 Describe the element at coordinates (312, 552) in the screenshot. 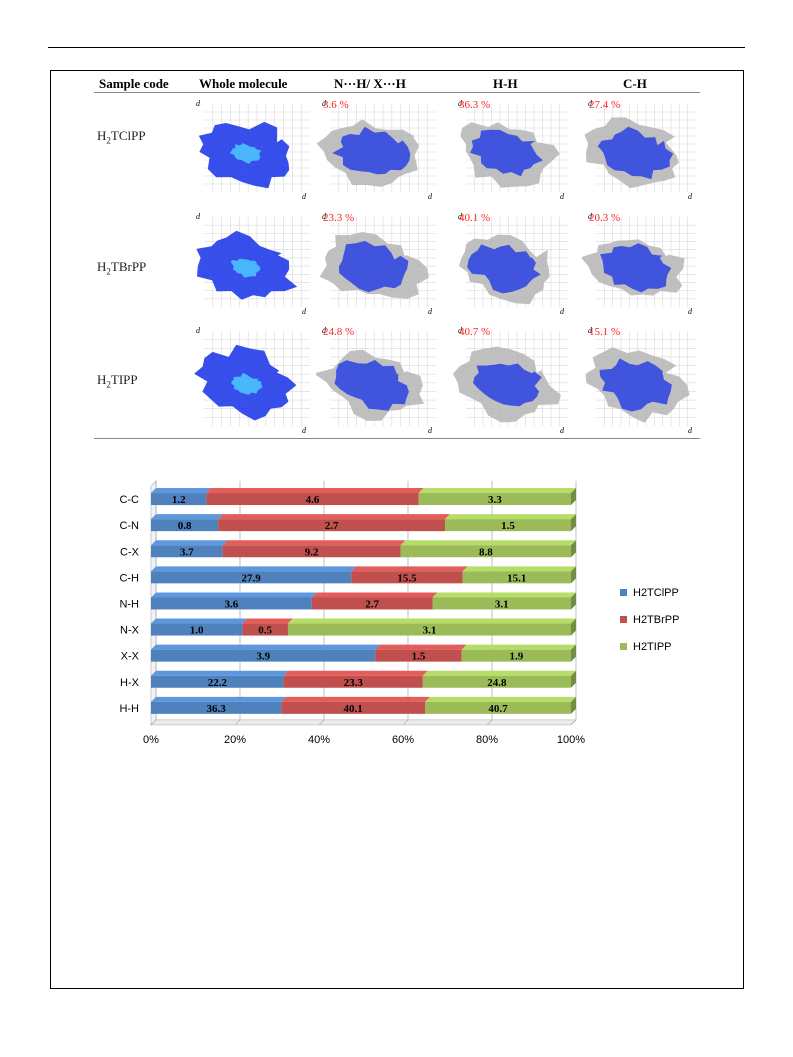

I see `bar-value-label: 9.2` at that location.